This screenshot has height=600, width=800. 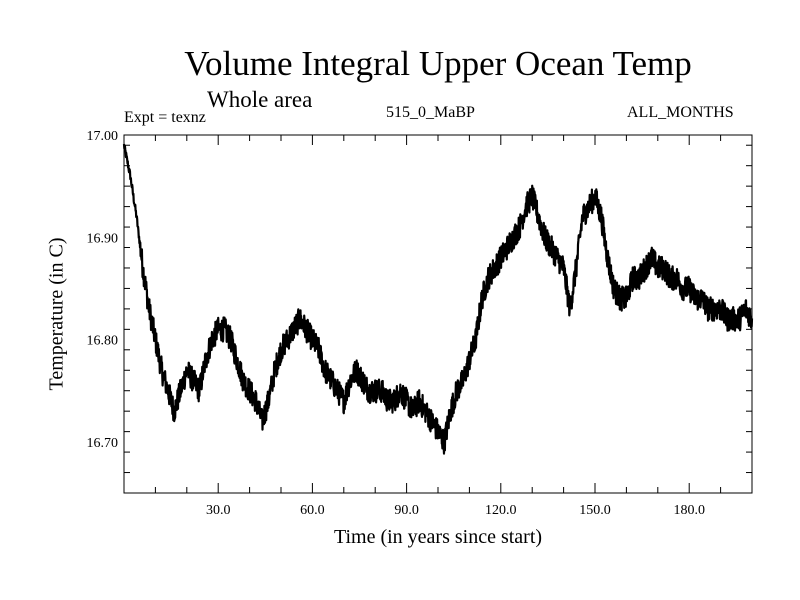 I want to click on chart-title: Volume Integral Upper Ocean Temp, so click(x=438, y=63).